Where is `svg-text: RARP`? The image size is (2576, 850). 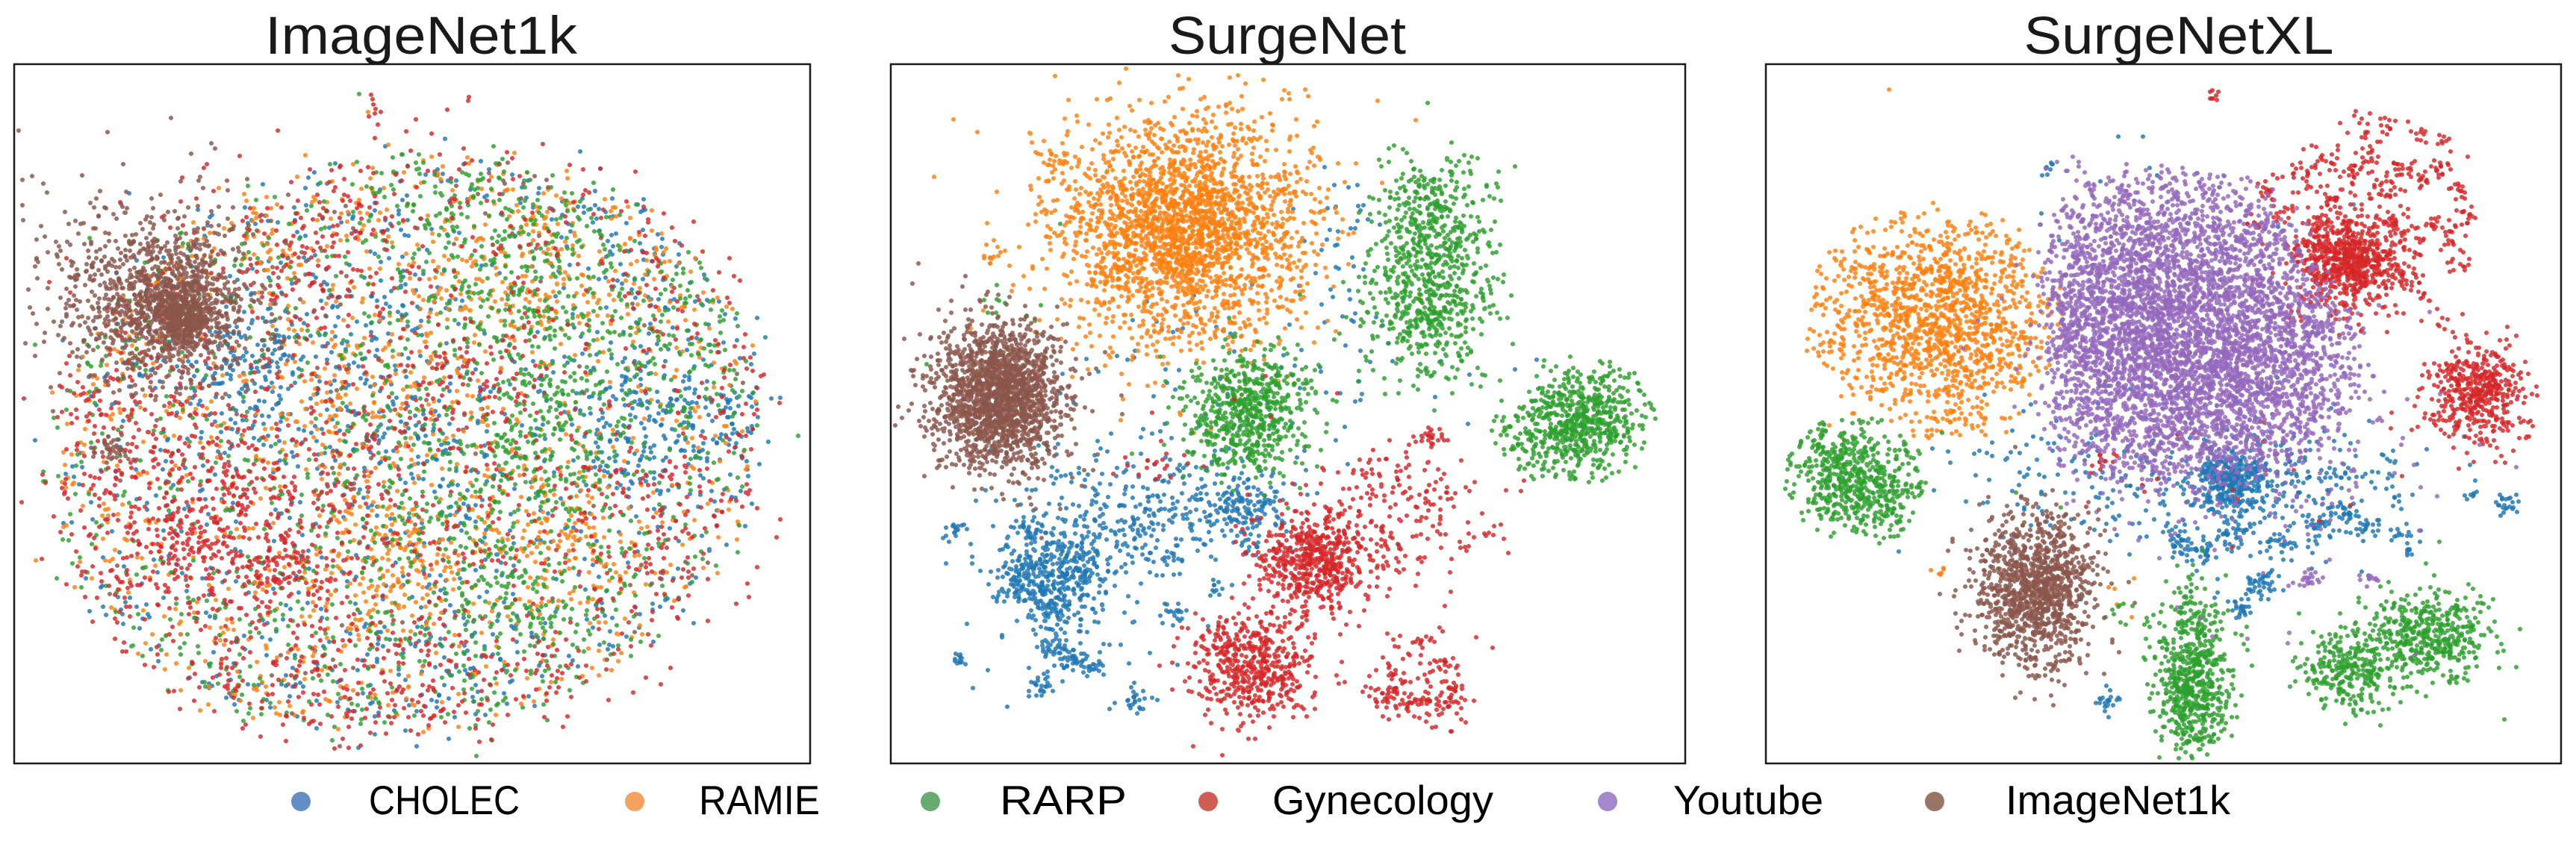
svg-text: RARP is located at coordinates (1063, 800).